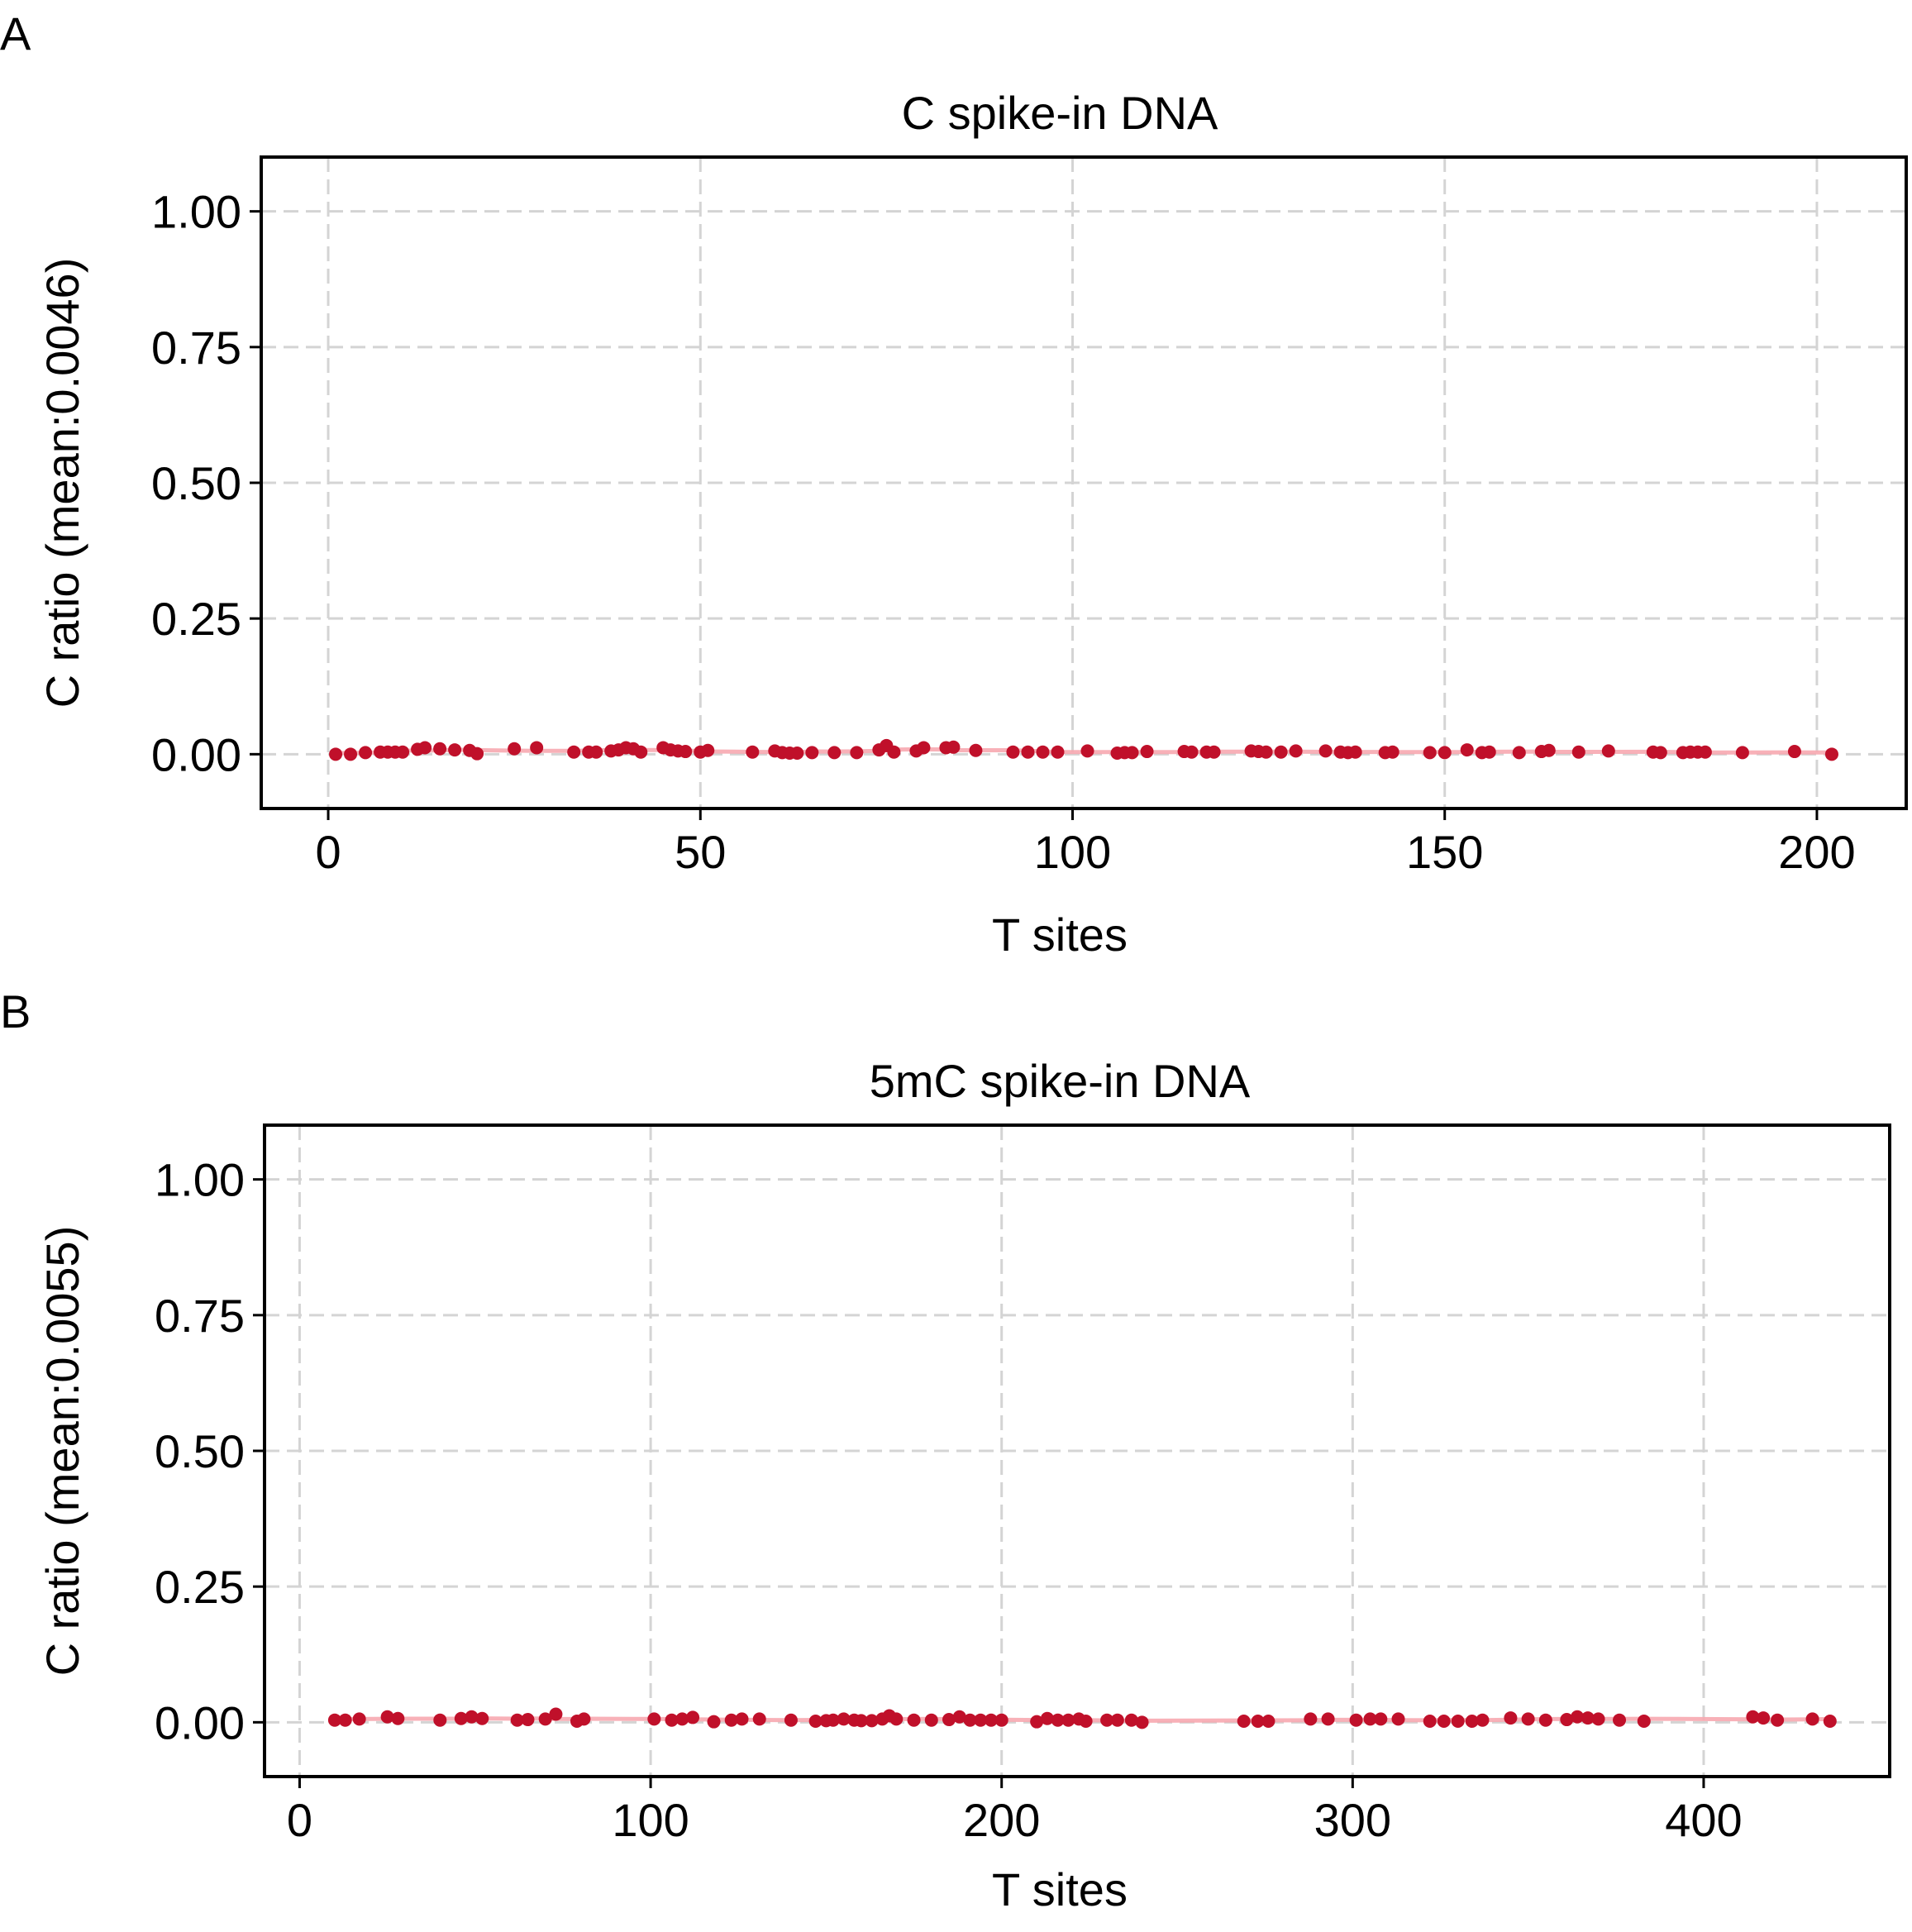  Describe the element at coordinates (200, 1180) in the screenshot. I see `y-tick-label: 1.00` at that location.